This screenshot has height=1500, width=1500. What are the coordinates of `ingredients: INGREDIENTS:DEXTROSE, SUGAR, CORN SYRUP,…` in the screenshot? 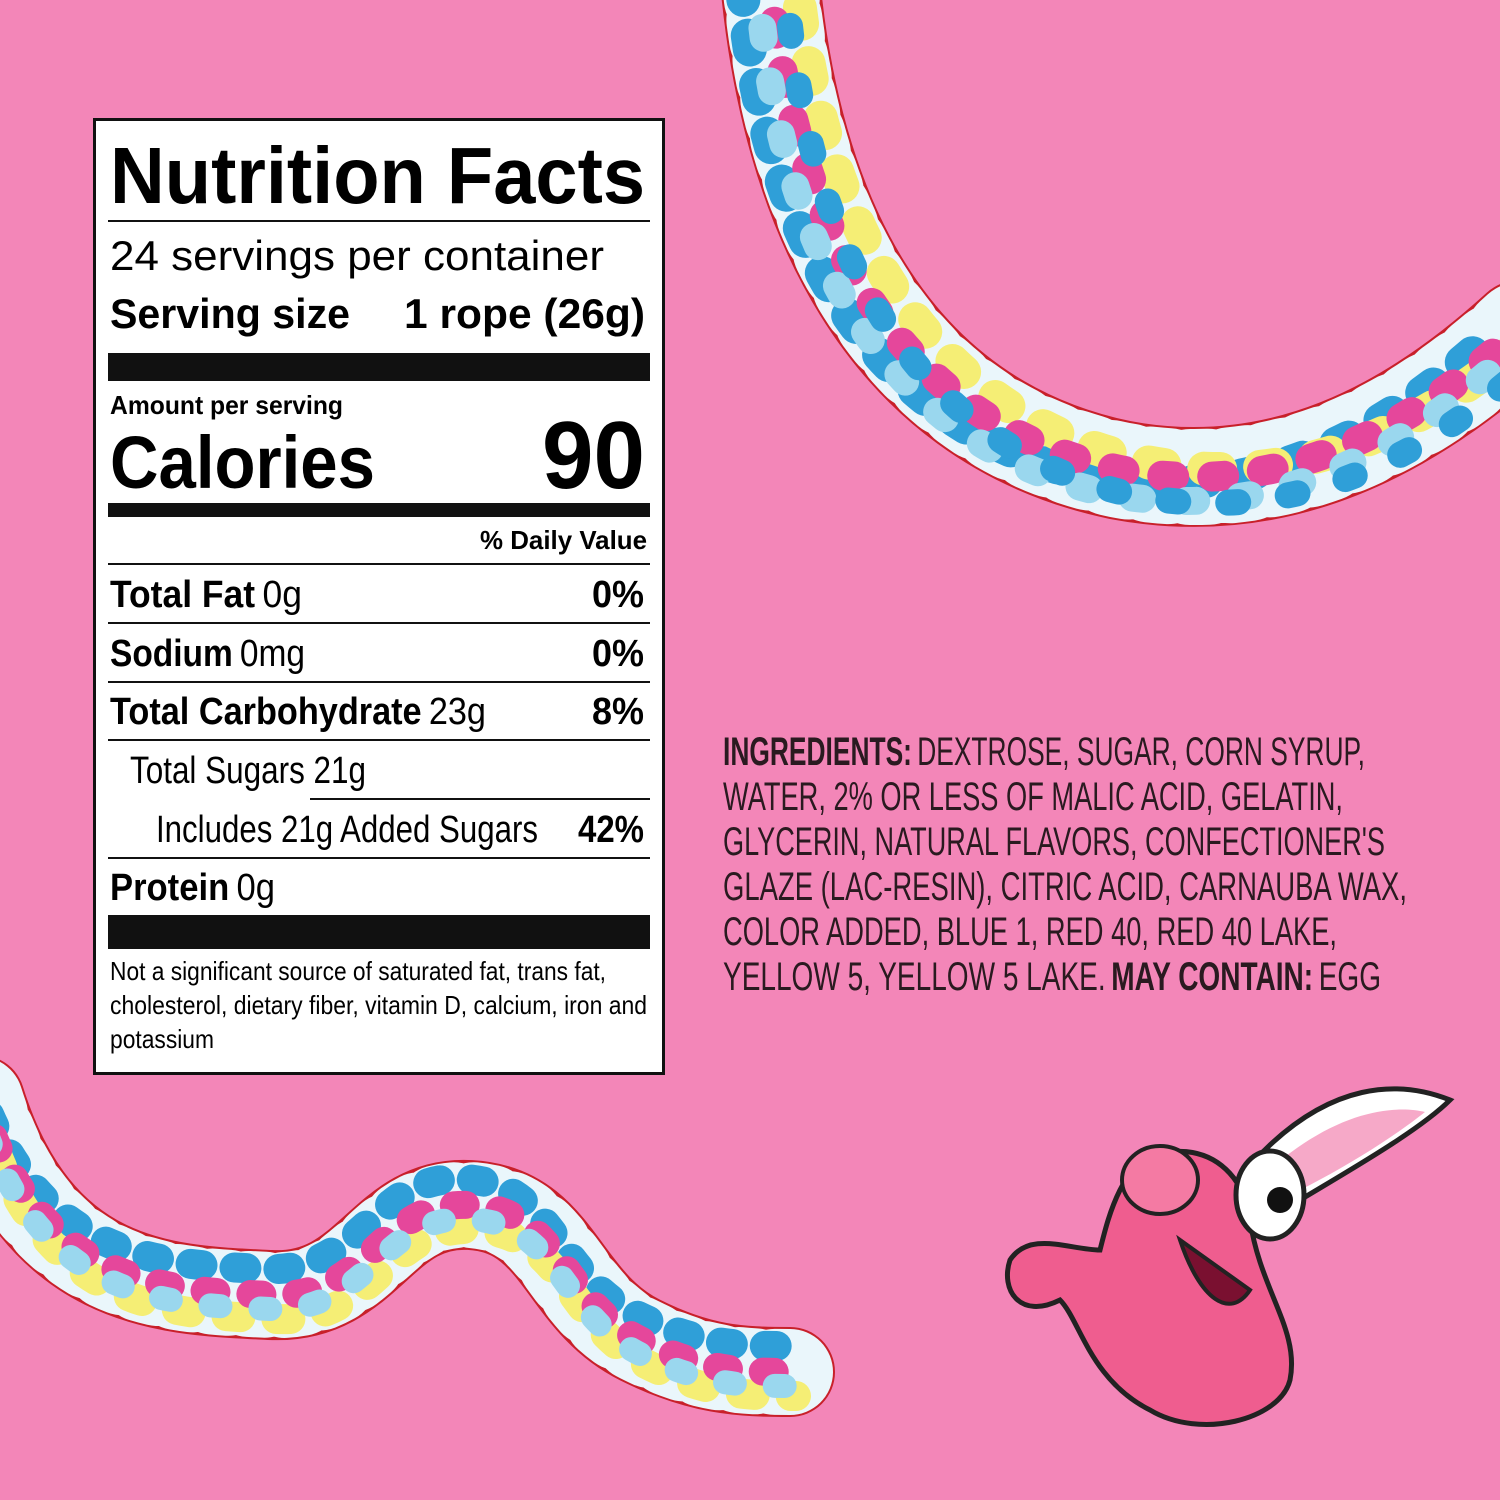 It's located at (1065, 864).